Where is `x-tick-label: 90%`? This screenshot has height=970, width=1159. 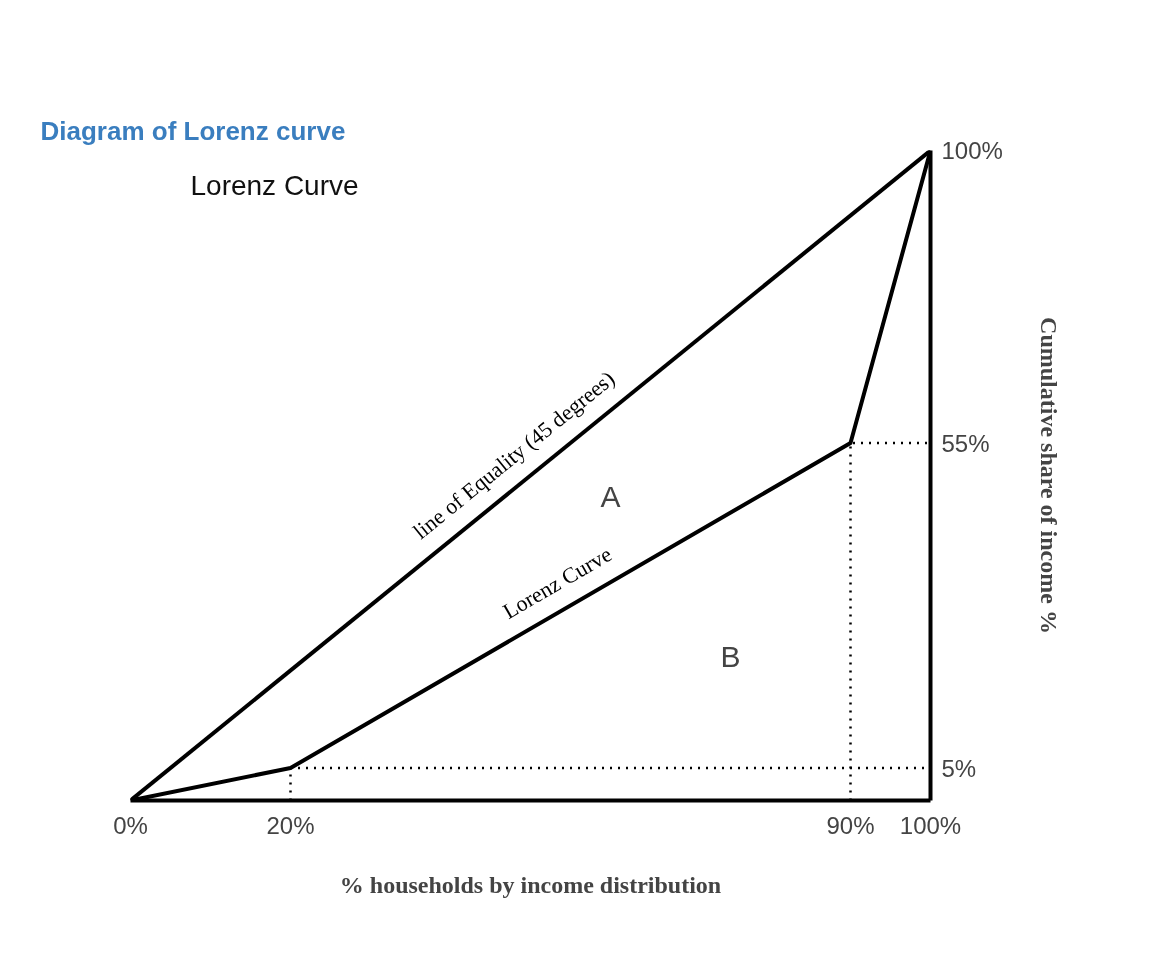
x-tick-label: 90% is located at coordinates (850, 825).